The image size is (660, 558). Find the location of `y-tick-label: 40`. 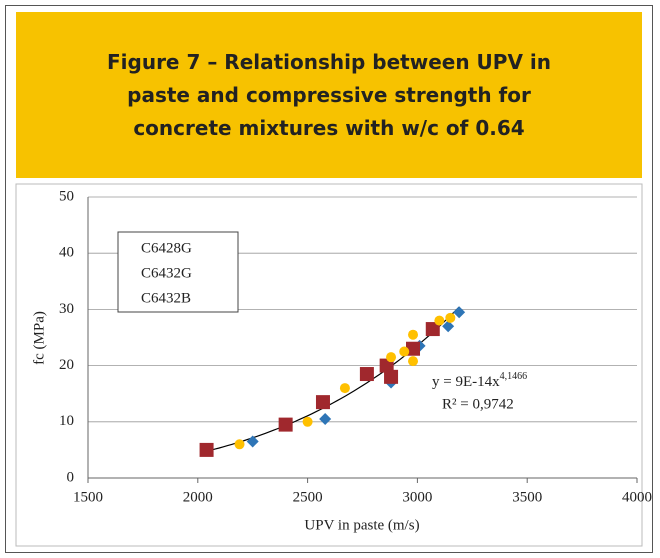

y-tick-label: 40 is located at coordinates (66, 253).